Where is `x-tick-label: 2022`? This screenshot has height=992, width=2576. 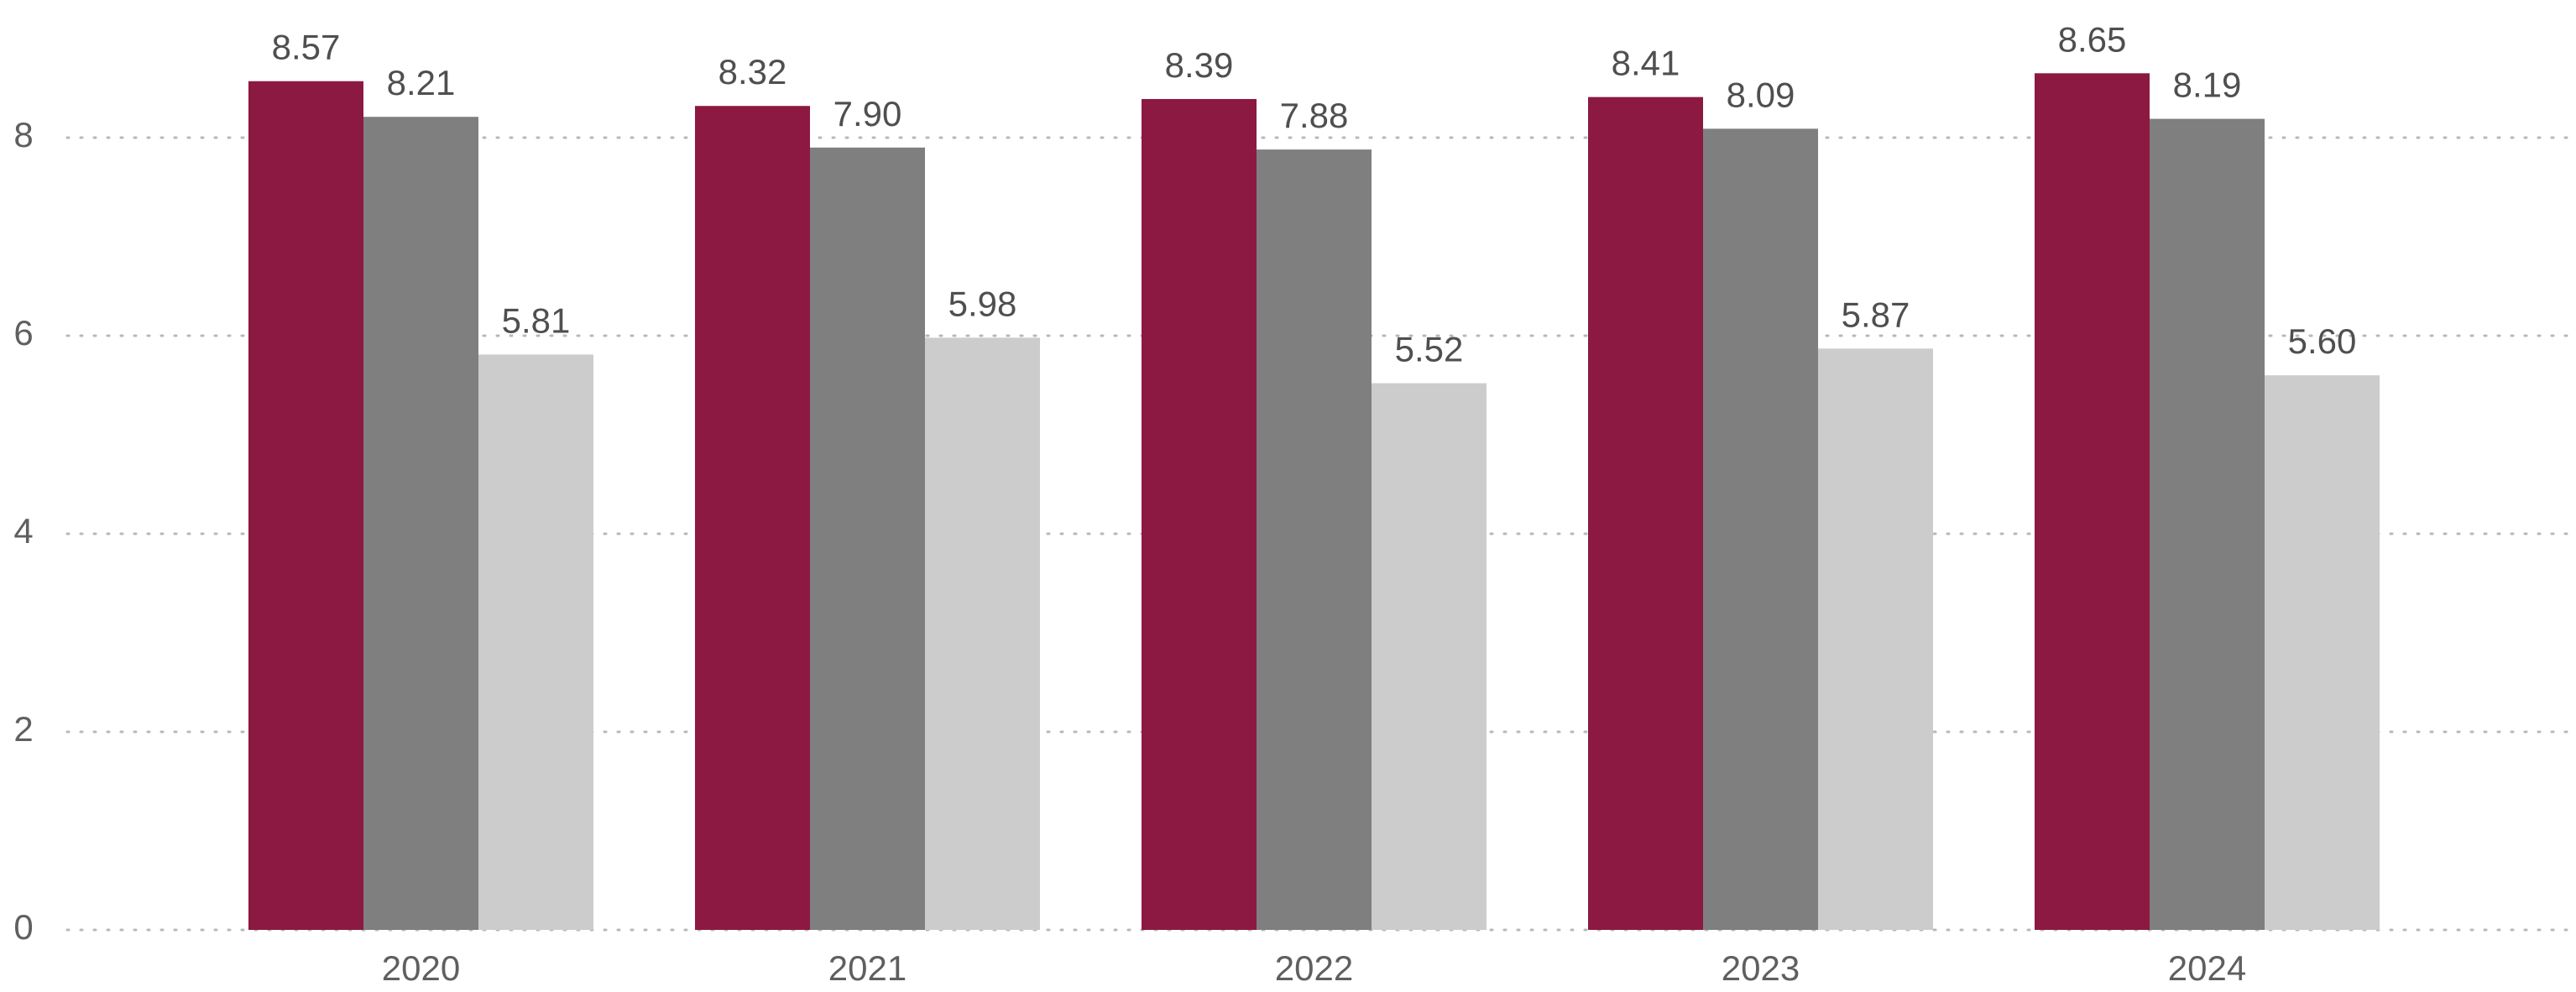 x-tick-label: 2022 is located at coordinates (1314, 968).